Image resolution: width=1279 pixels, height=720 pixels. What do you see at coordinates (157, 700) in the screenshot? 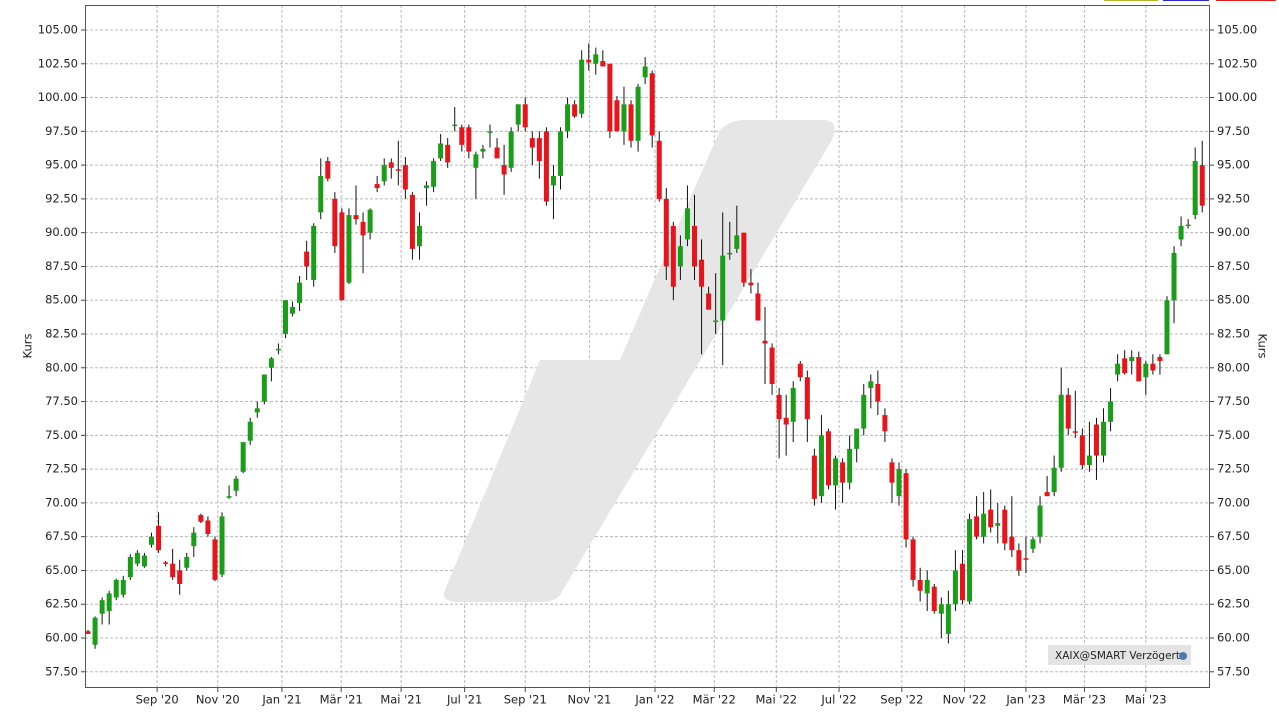
I see `x-tick-label: Sep '20` at bounding box center [157, 700].